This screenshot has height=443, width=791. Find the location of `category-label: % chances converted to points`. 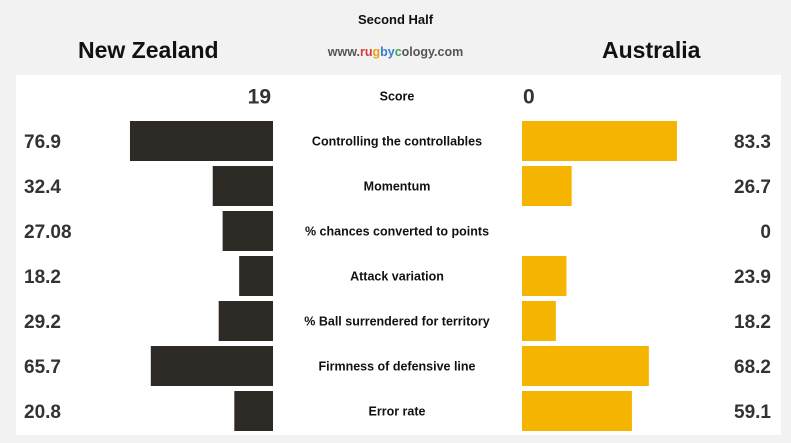

category-label: % chances converted to points is located at coordinates (397, 232).